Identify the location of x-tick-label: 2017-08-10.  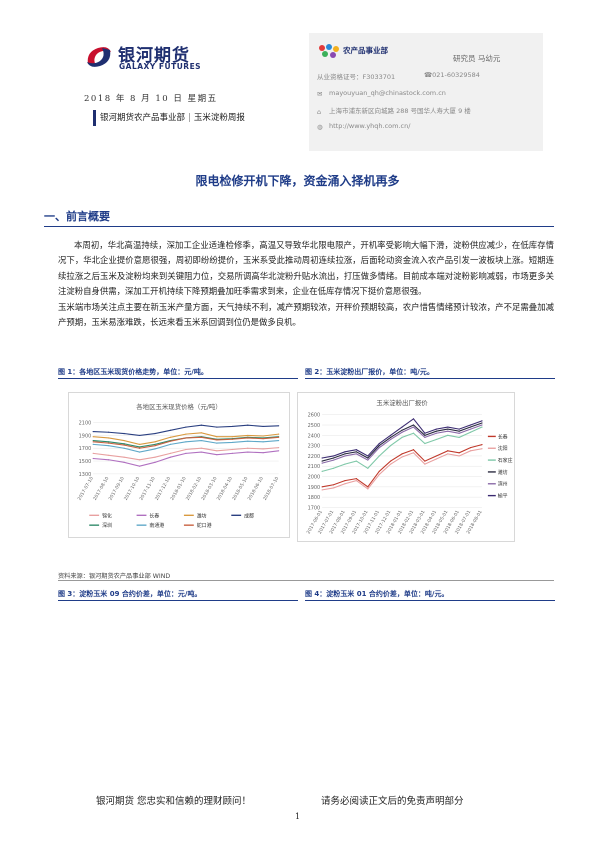
(101, 489).